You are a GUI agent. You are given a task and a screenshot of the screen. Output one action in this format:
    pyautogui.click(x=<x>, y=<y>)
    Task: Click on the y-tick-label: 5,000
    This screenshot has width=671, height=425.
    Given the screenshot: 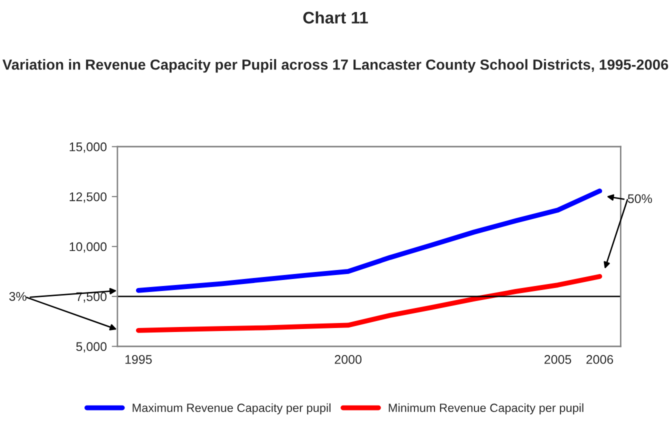 What is the action you would take?
    pyautogui.click(x=91, y=347)
    